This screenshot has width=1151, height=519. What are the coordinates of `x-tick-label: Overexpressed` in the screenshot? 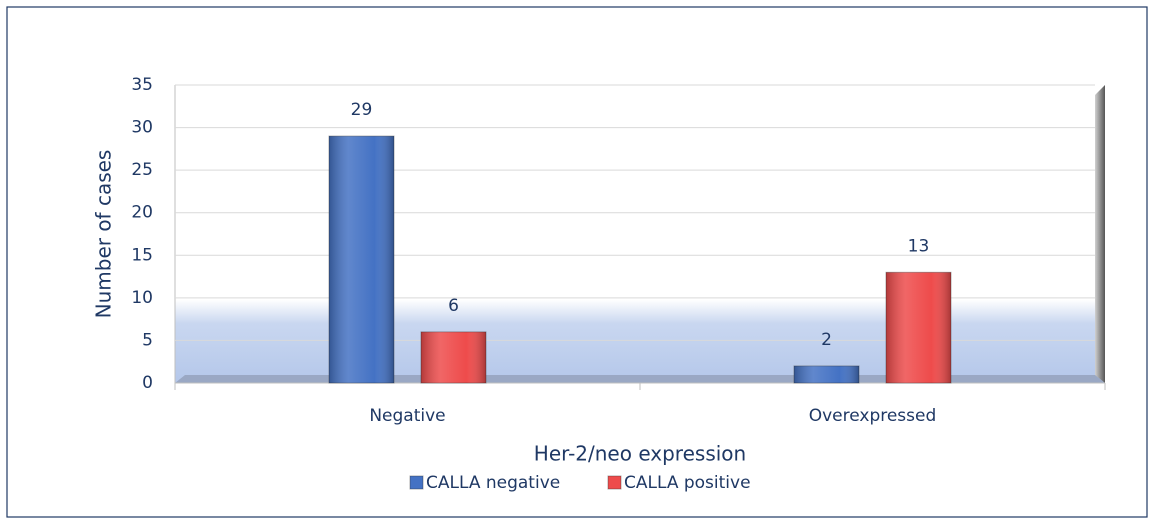 It's located at (873, 416).